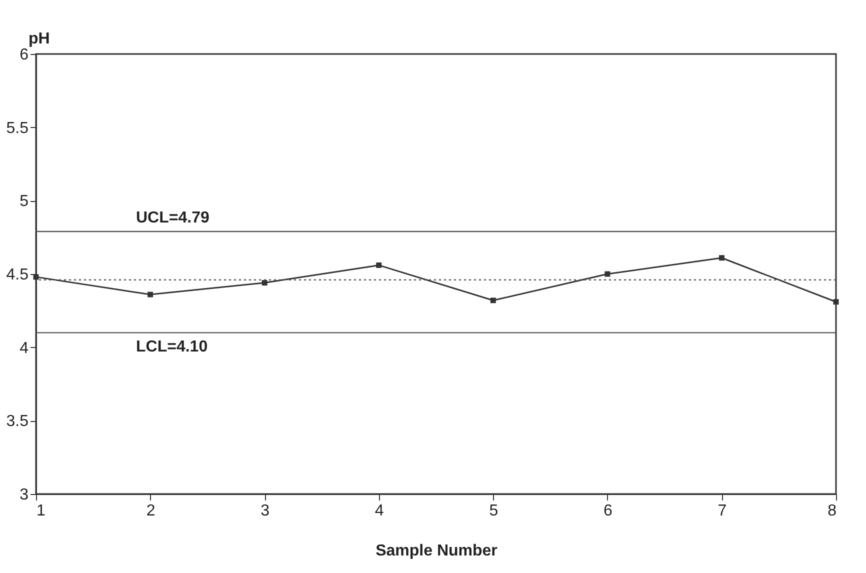 The height and width of the screenshot is (573, 866). I want to click on y-axis-title: pH, so click(39, 39).